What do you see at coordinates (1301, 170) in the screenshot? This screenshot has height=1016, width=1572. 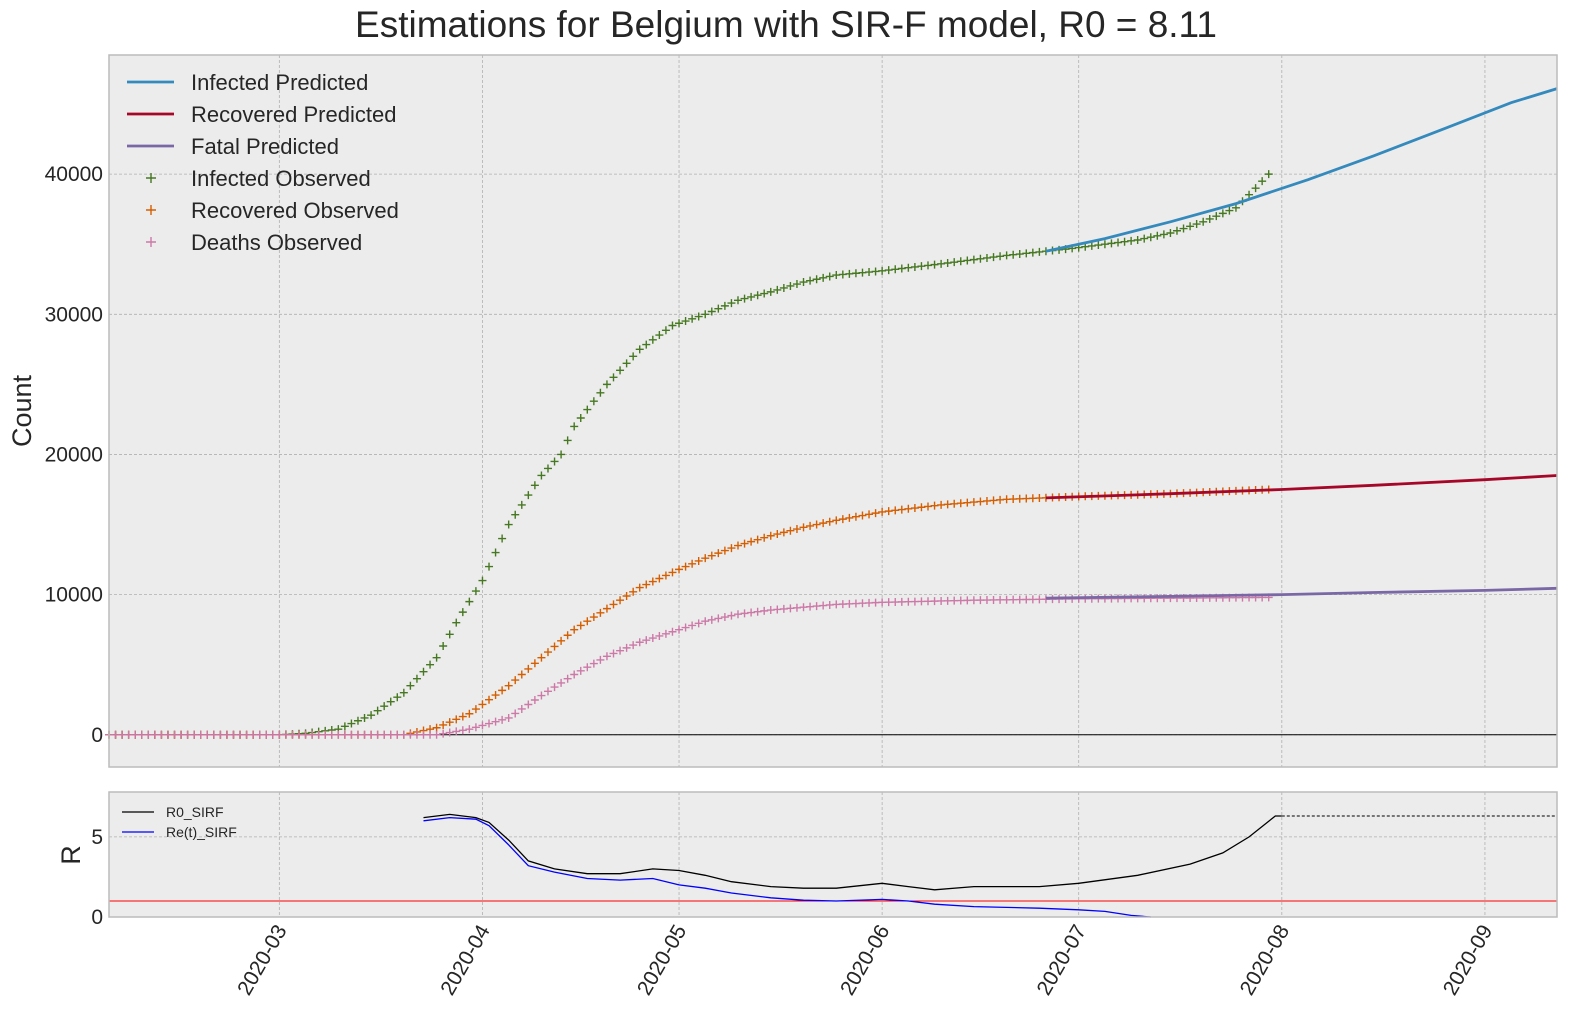 I see `infected-predicted-line` at bounding box center [1301, 170].